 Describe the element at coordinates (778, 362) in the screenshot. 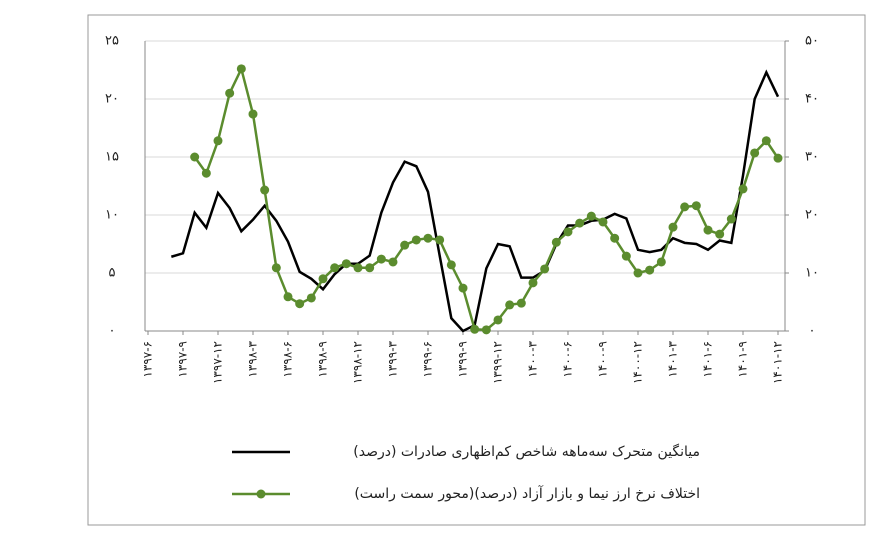

I see `x-tick-label: ۱۴۰۱-۱۲` at that location.